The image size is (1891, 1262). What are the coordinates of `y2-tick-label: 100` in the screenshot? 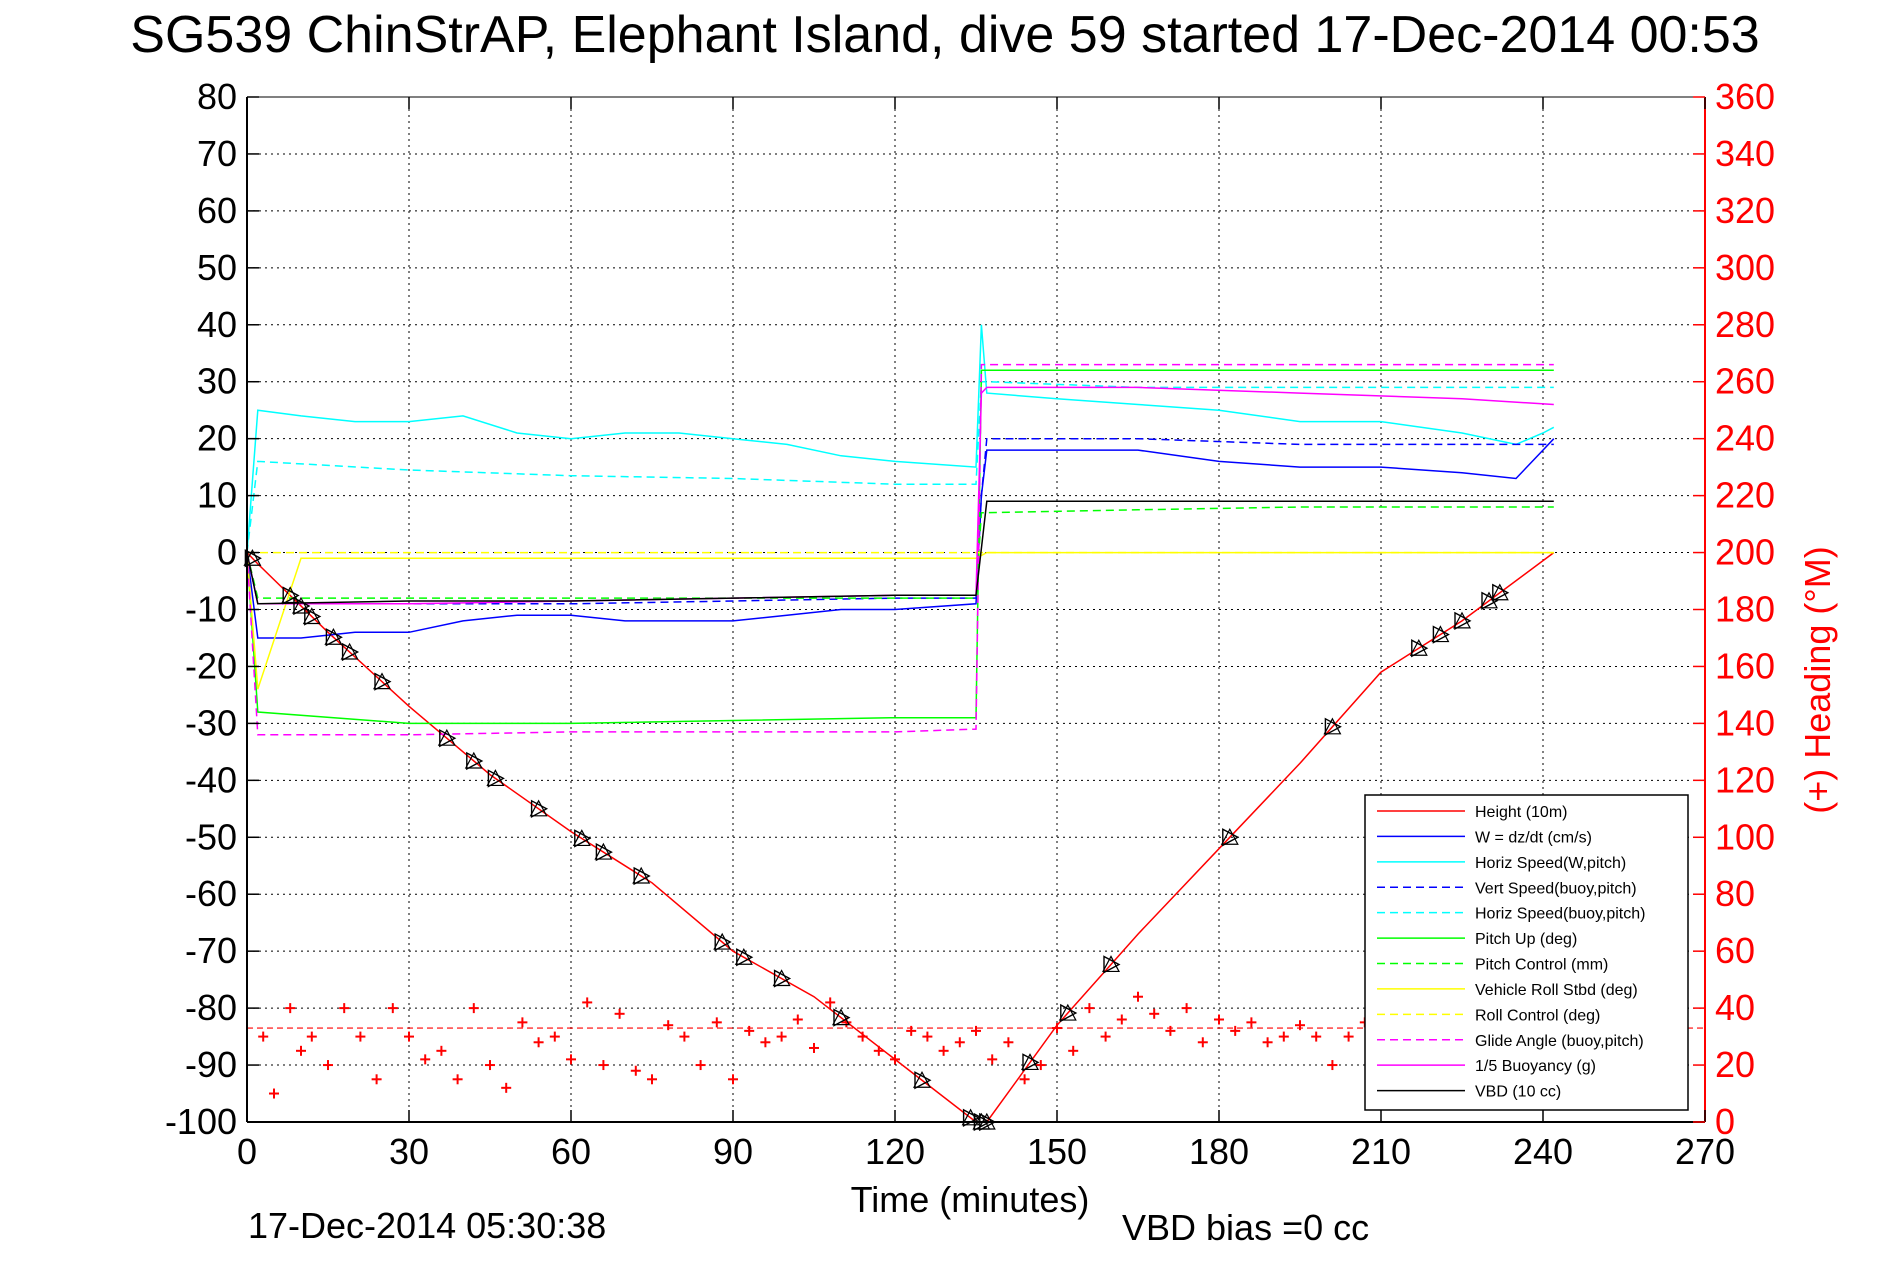 It's located at (1745, 836).